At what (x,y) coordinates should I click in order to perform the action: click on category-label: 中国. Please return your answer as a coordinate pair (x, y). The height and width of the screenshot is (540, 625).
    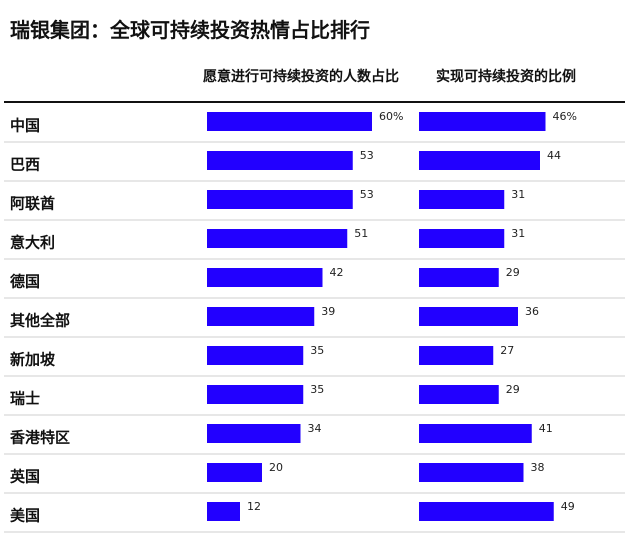
    Looking at the image, I should click on (25, 126).